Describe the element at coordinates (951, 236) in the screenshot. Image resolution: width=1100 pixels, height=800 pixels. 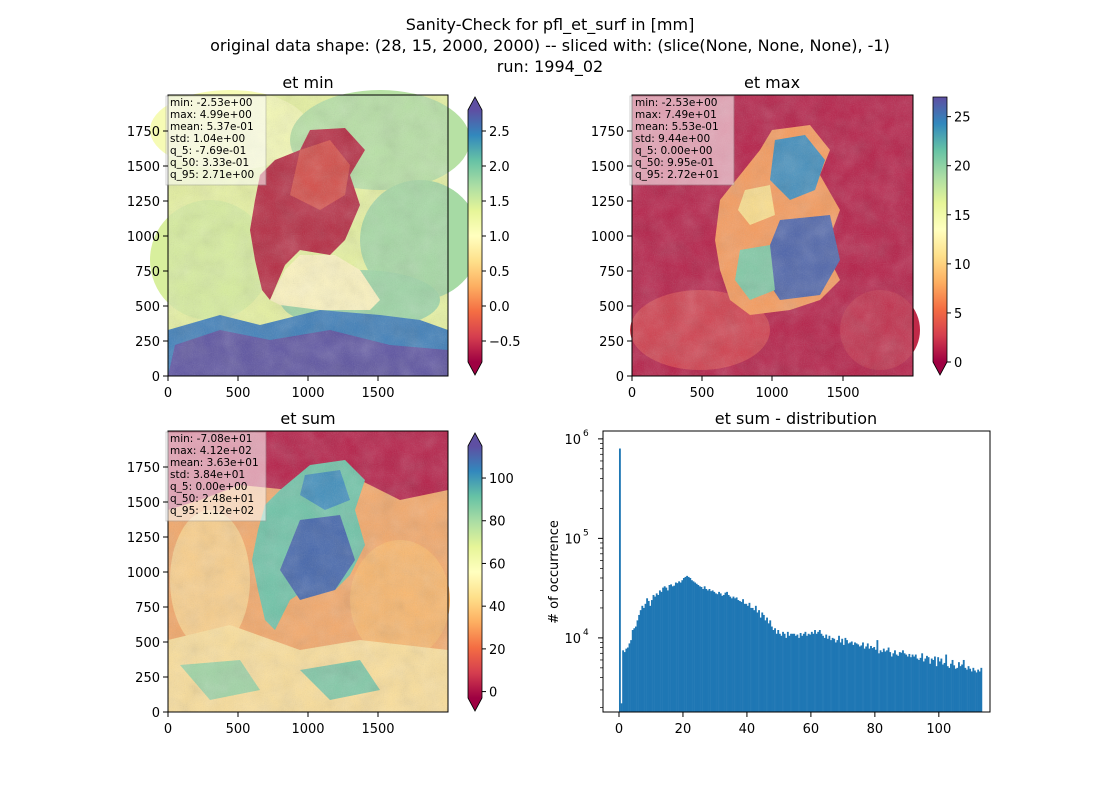
I see `colorbar-et-max: 0 5 10 15 20 25` at that location.